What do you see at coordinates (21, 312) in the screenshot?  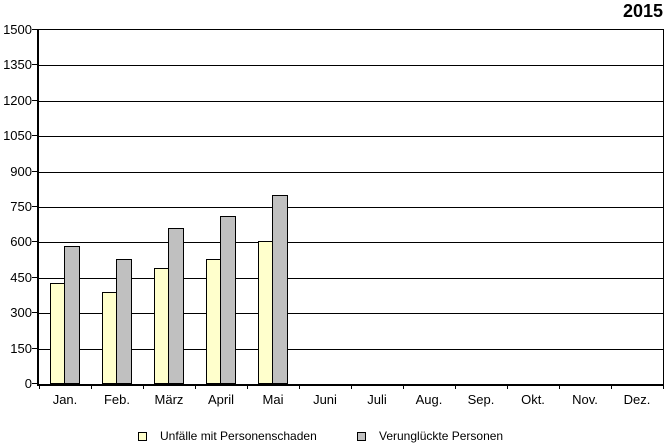 I see `y-tick-label-300: 300` at bounding box center [21, 312].